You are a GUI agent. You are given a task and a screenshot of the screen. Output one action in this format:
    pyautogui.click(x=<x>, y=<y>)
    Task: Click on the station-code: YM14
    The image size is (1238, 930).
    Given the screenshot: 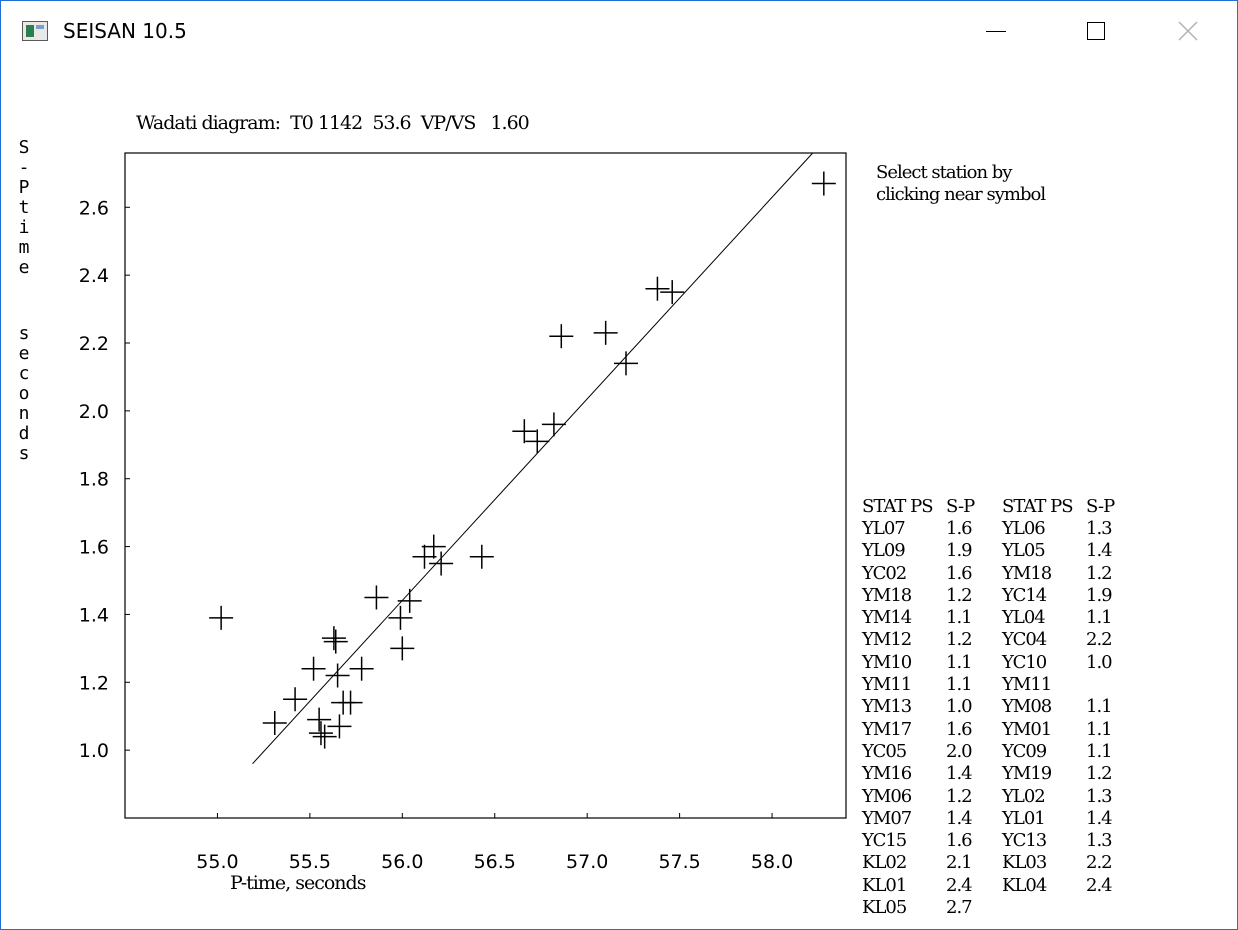 What is the action you would take?
    pyautogui.click(x=887, y=618)
    